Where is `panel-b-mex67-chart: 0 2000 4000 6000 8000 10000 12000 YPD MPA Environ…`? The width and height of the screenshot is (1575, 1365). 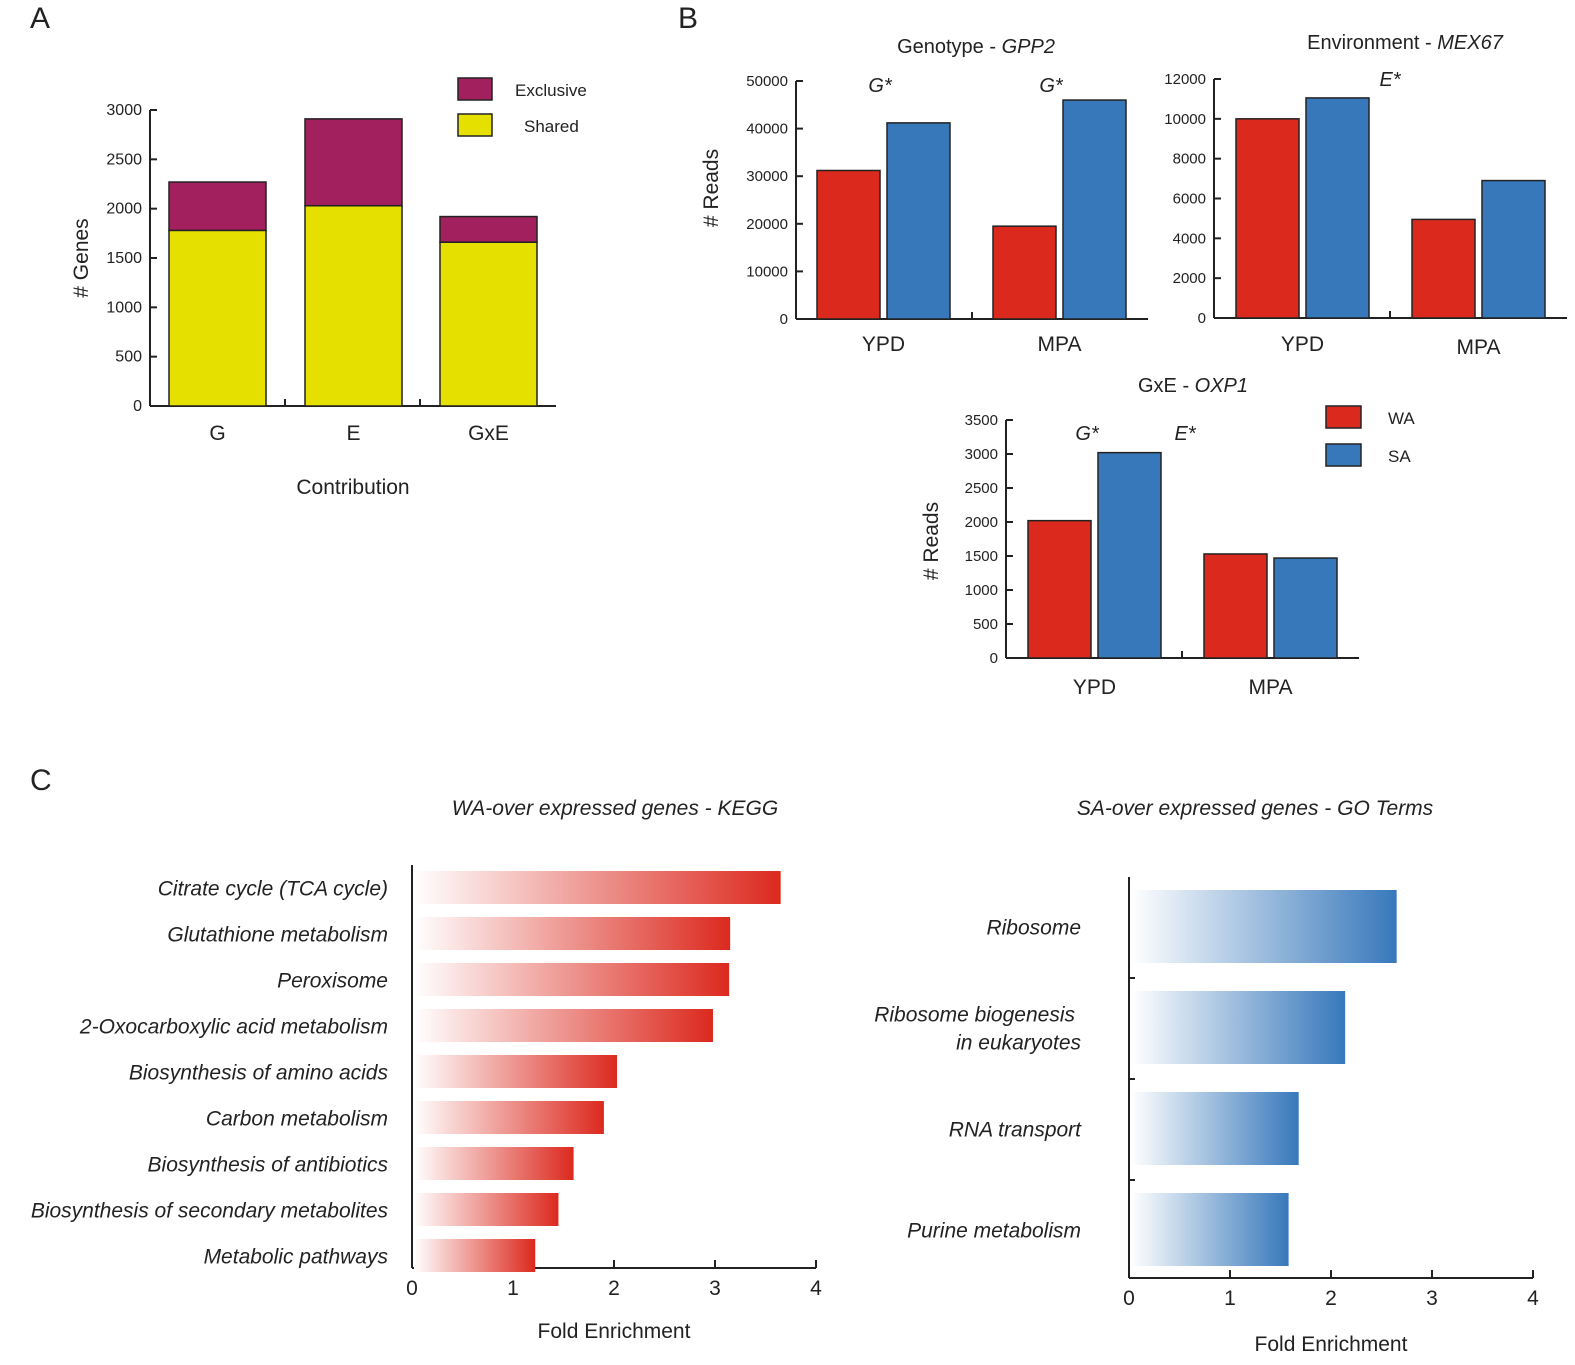
panel-b-mex67-chart: 0 2000 4000 6000 8000 10000 12000 YPD MPA Environ… is located at coordinates (1365, 195).